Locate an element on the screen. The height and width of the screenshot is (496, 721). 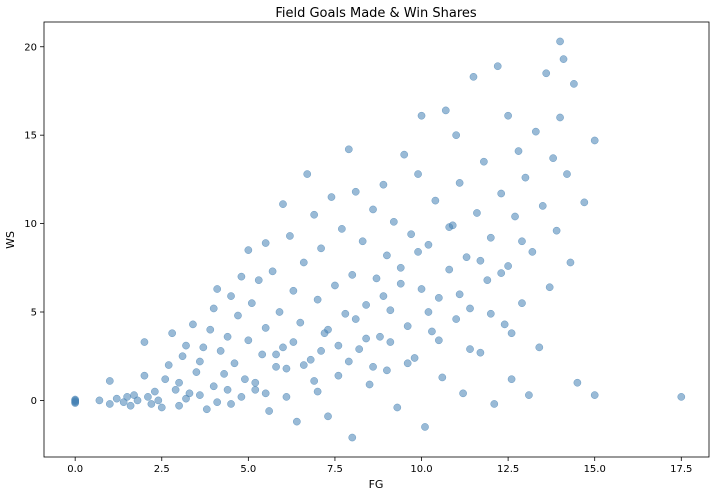
x-tick-label: 17.5 is located at coordinates (681, 469).